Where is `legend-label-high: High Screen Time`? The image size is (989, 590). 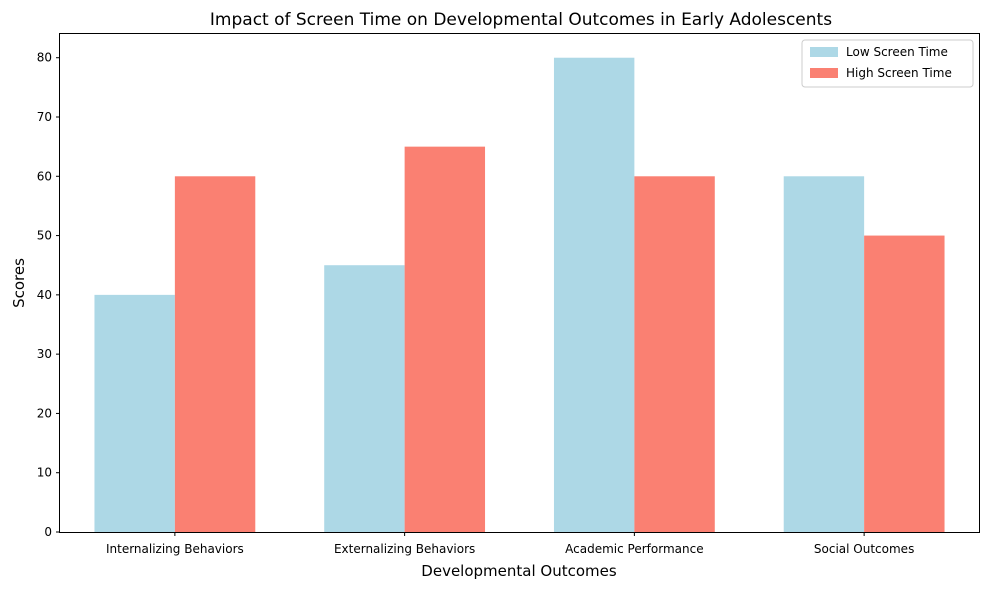
legend-label-high: High Screen Time is located at coordinates (899, 73).